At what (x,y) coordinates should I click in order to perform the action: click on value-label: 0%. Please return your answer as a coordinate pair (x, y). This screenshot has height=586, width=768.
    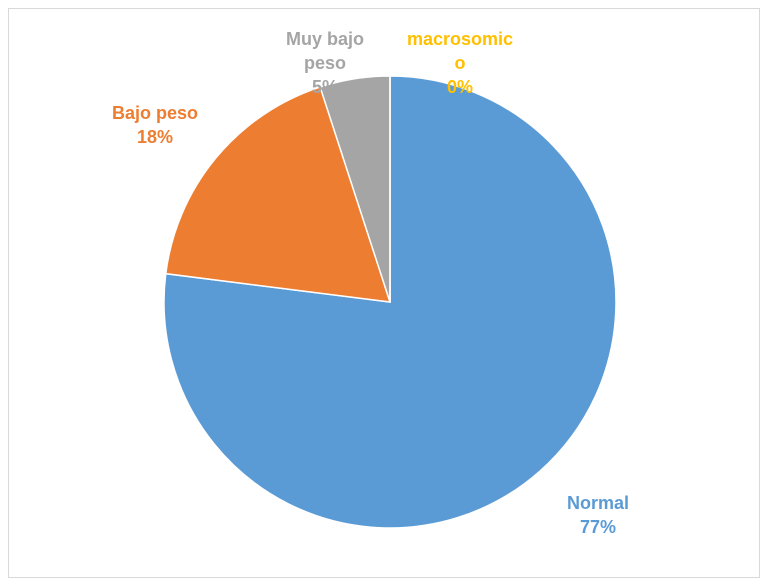
    Looking at the image, I should click on (459, 87).